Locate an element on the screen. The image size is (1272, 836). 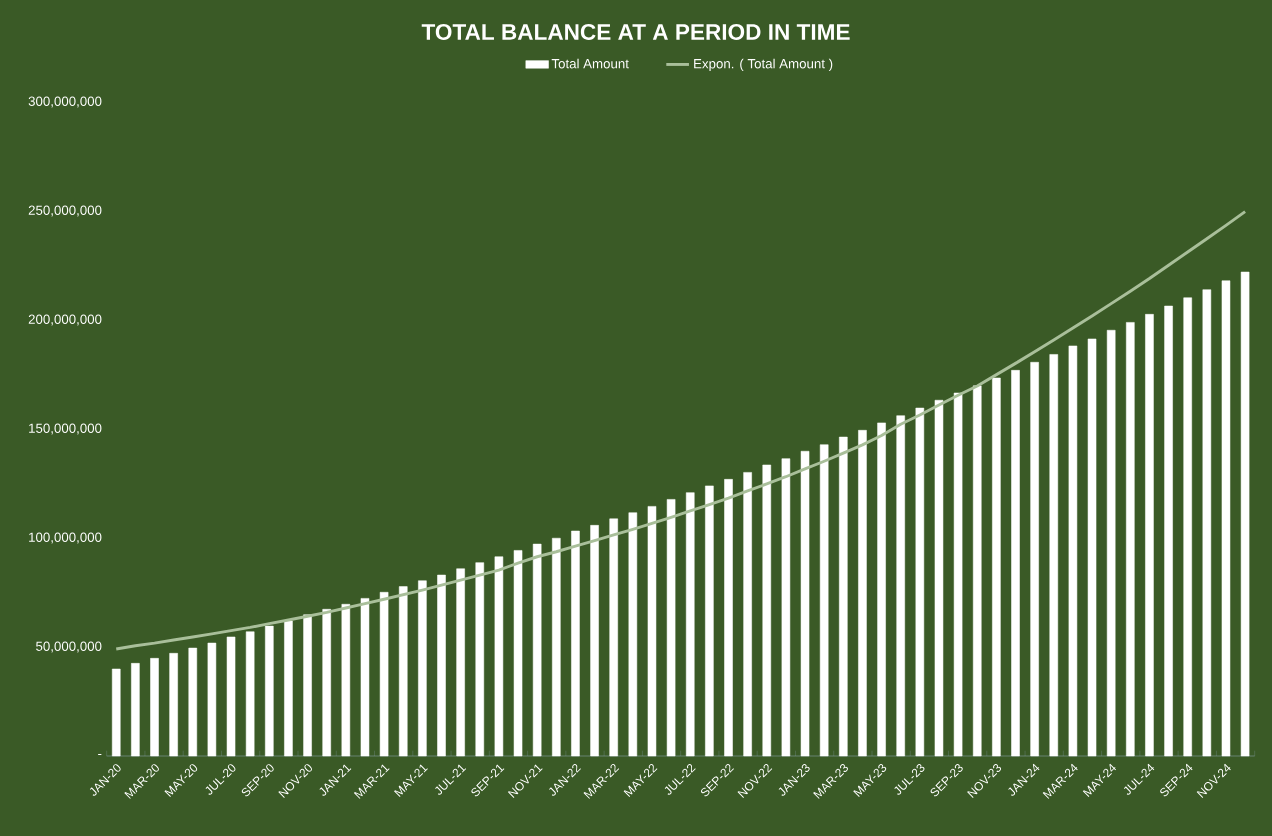
y-tick-label: 250,000,000 is located at coordinates (65, 211).